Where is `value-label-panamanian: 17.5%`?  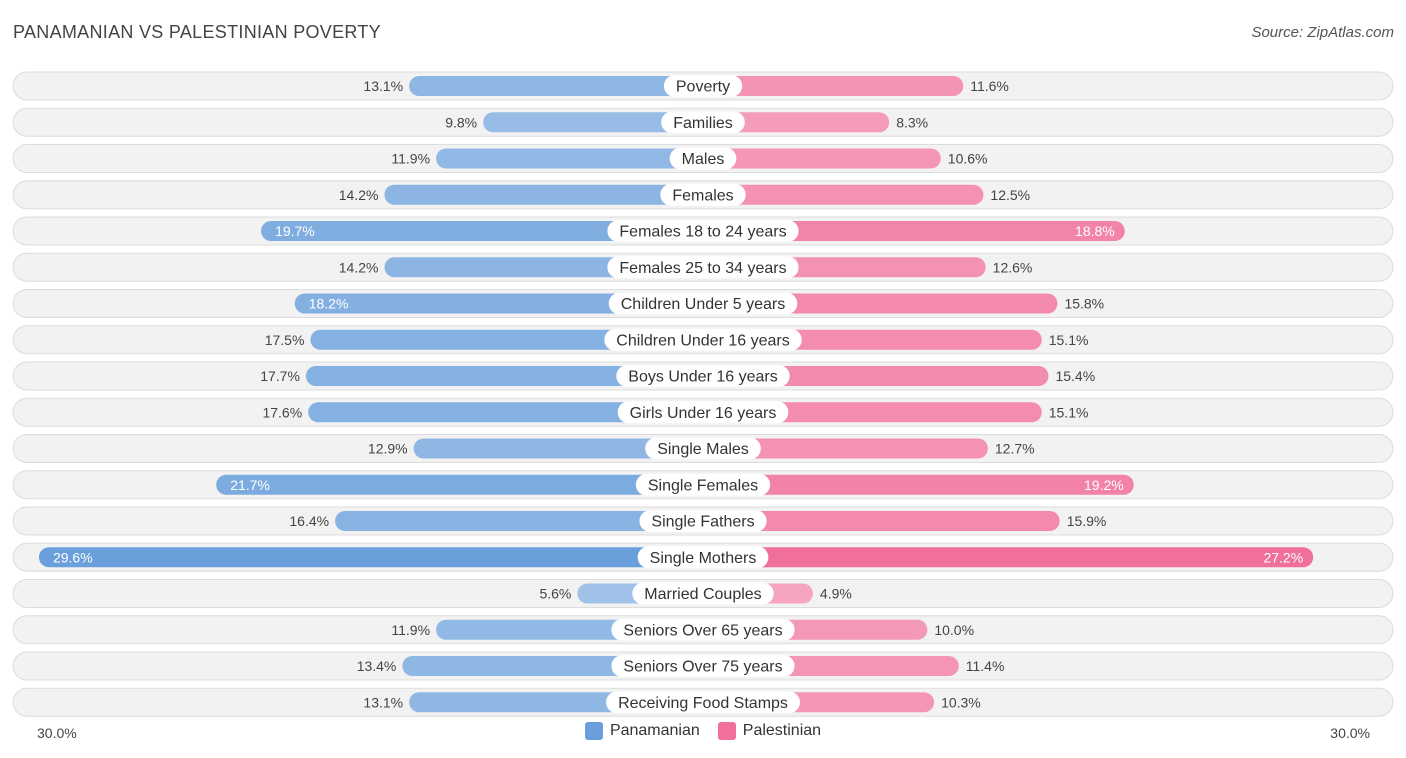
value-label-panamanian: 17.5% is located at coordinates (285, 340).